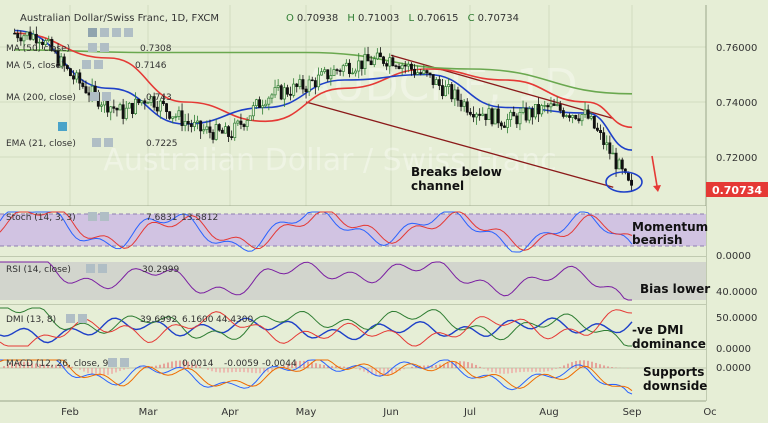  What do you see at coordinates (437, 186) in the screenshot?
I see `channel-break-annotation-line2: channel` at bounding box center [437, 186].